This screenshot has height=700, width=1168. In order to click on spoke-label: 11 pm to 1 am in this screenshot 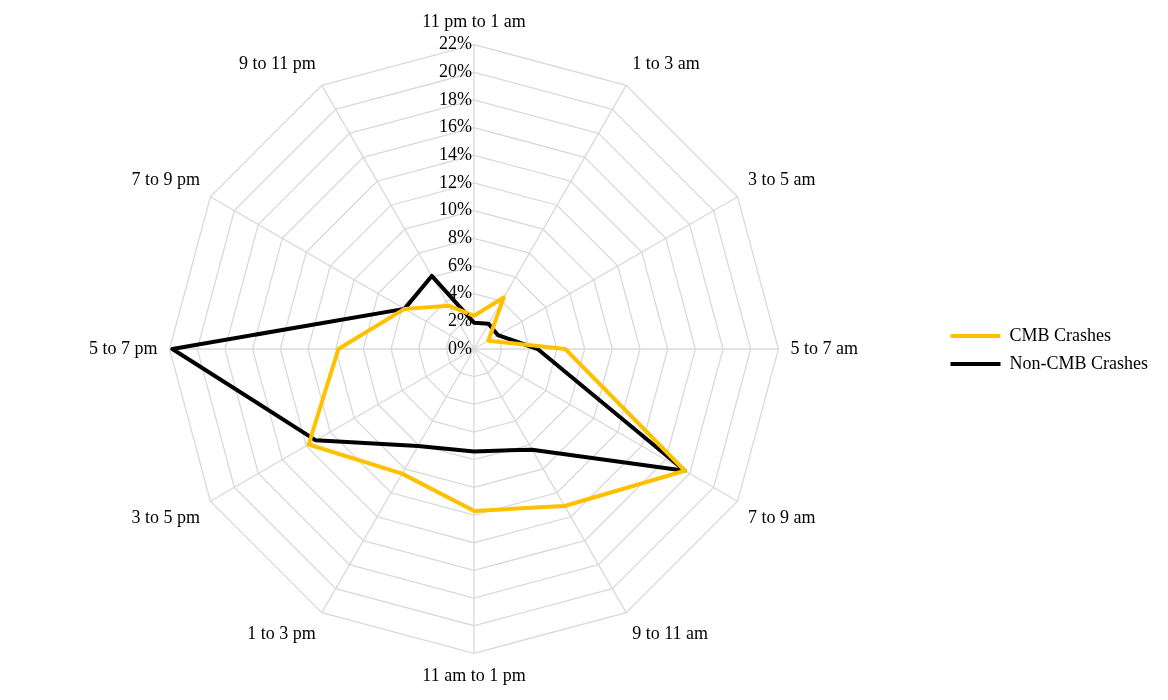, I will do `click(474, 20)`.